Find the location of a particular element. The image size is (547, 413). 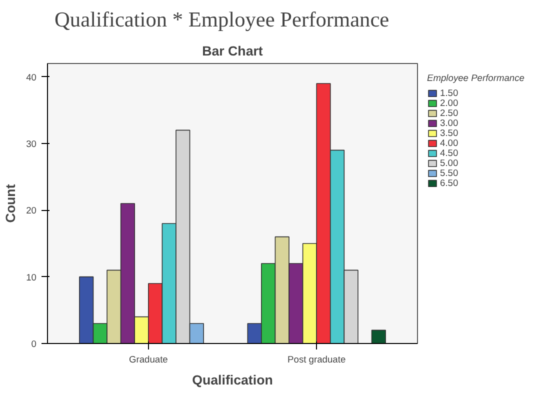

y-tick-label: 0 is located at coordinates (34, 344).